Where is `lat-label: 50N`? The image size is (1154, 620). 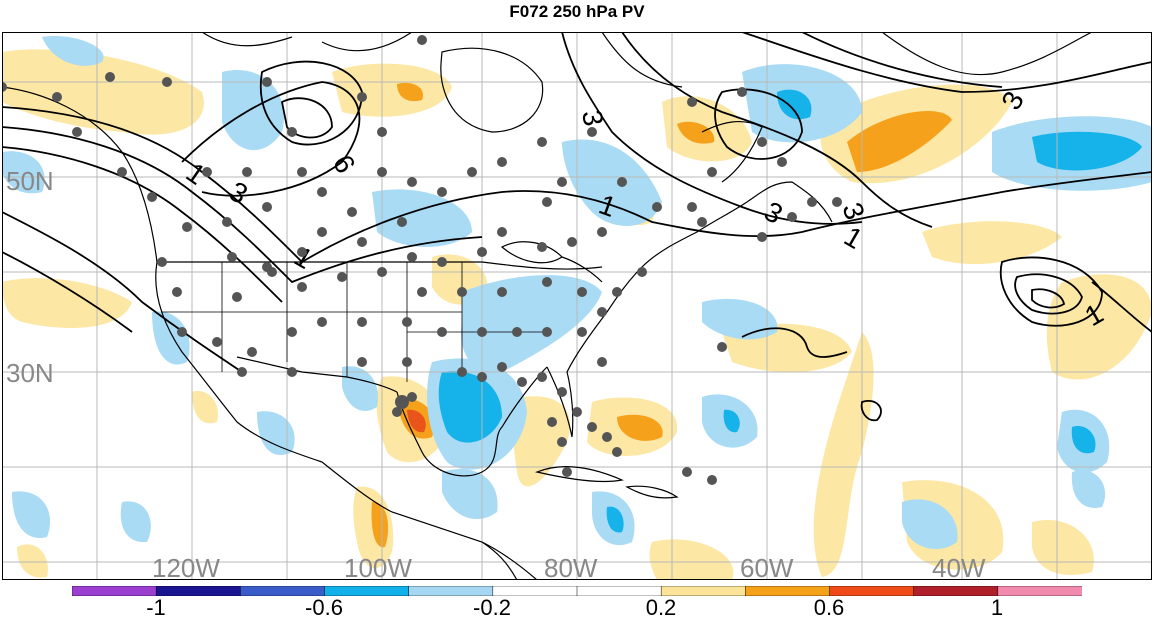
lat-label: 50N is located at coordinates (30, 181).